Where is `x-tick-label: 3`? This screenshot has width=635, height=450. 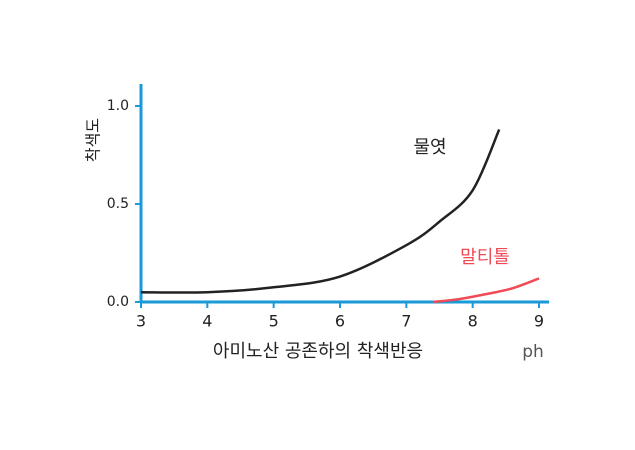 x-tick-label: 3 is located at coordinates (141, 321).